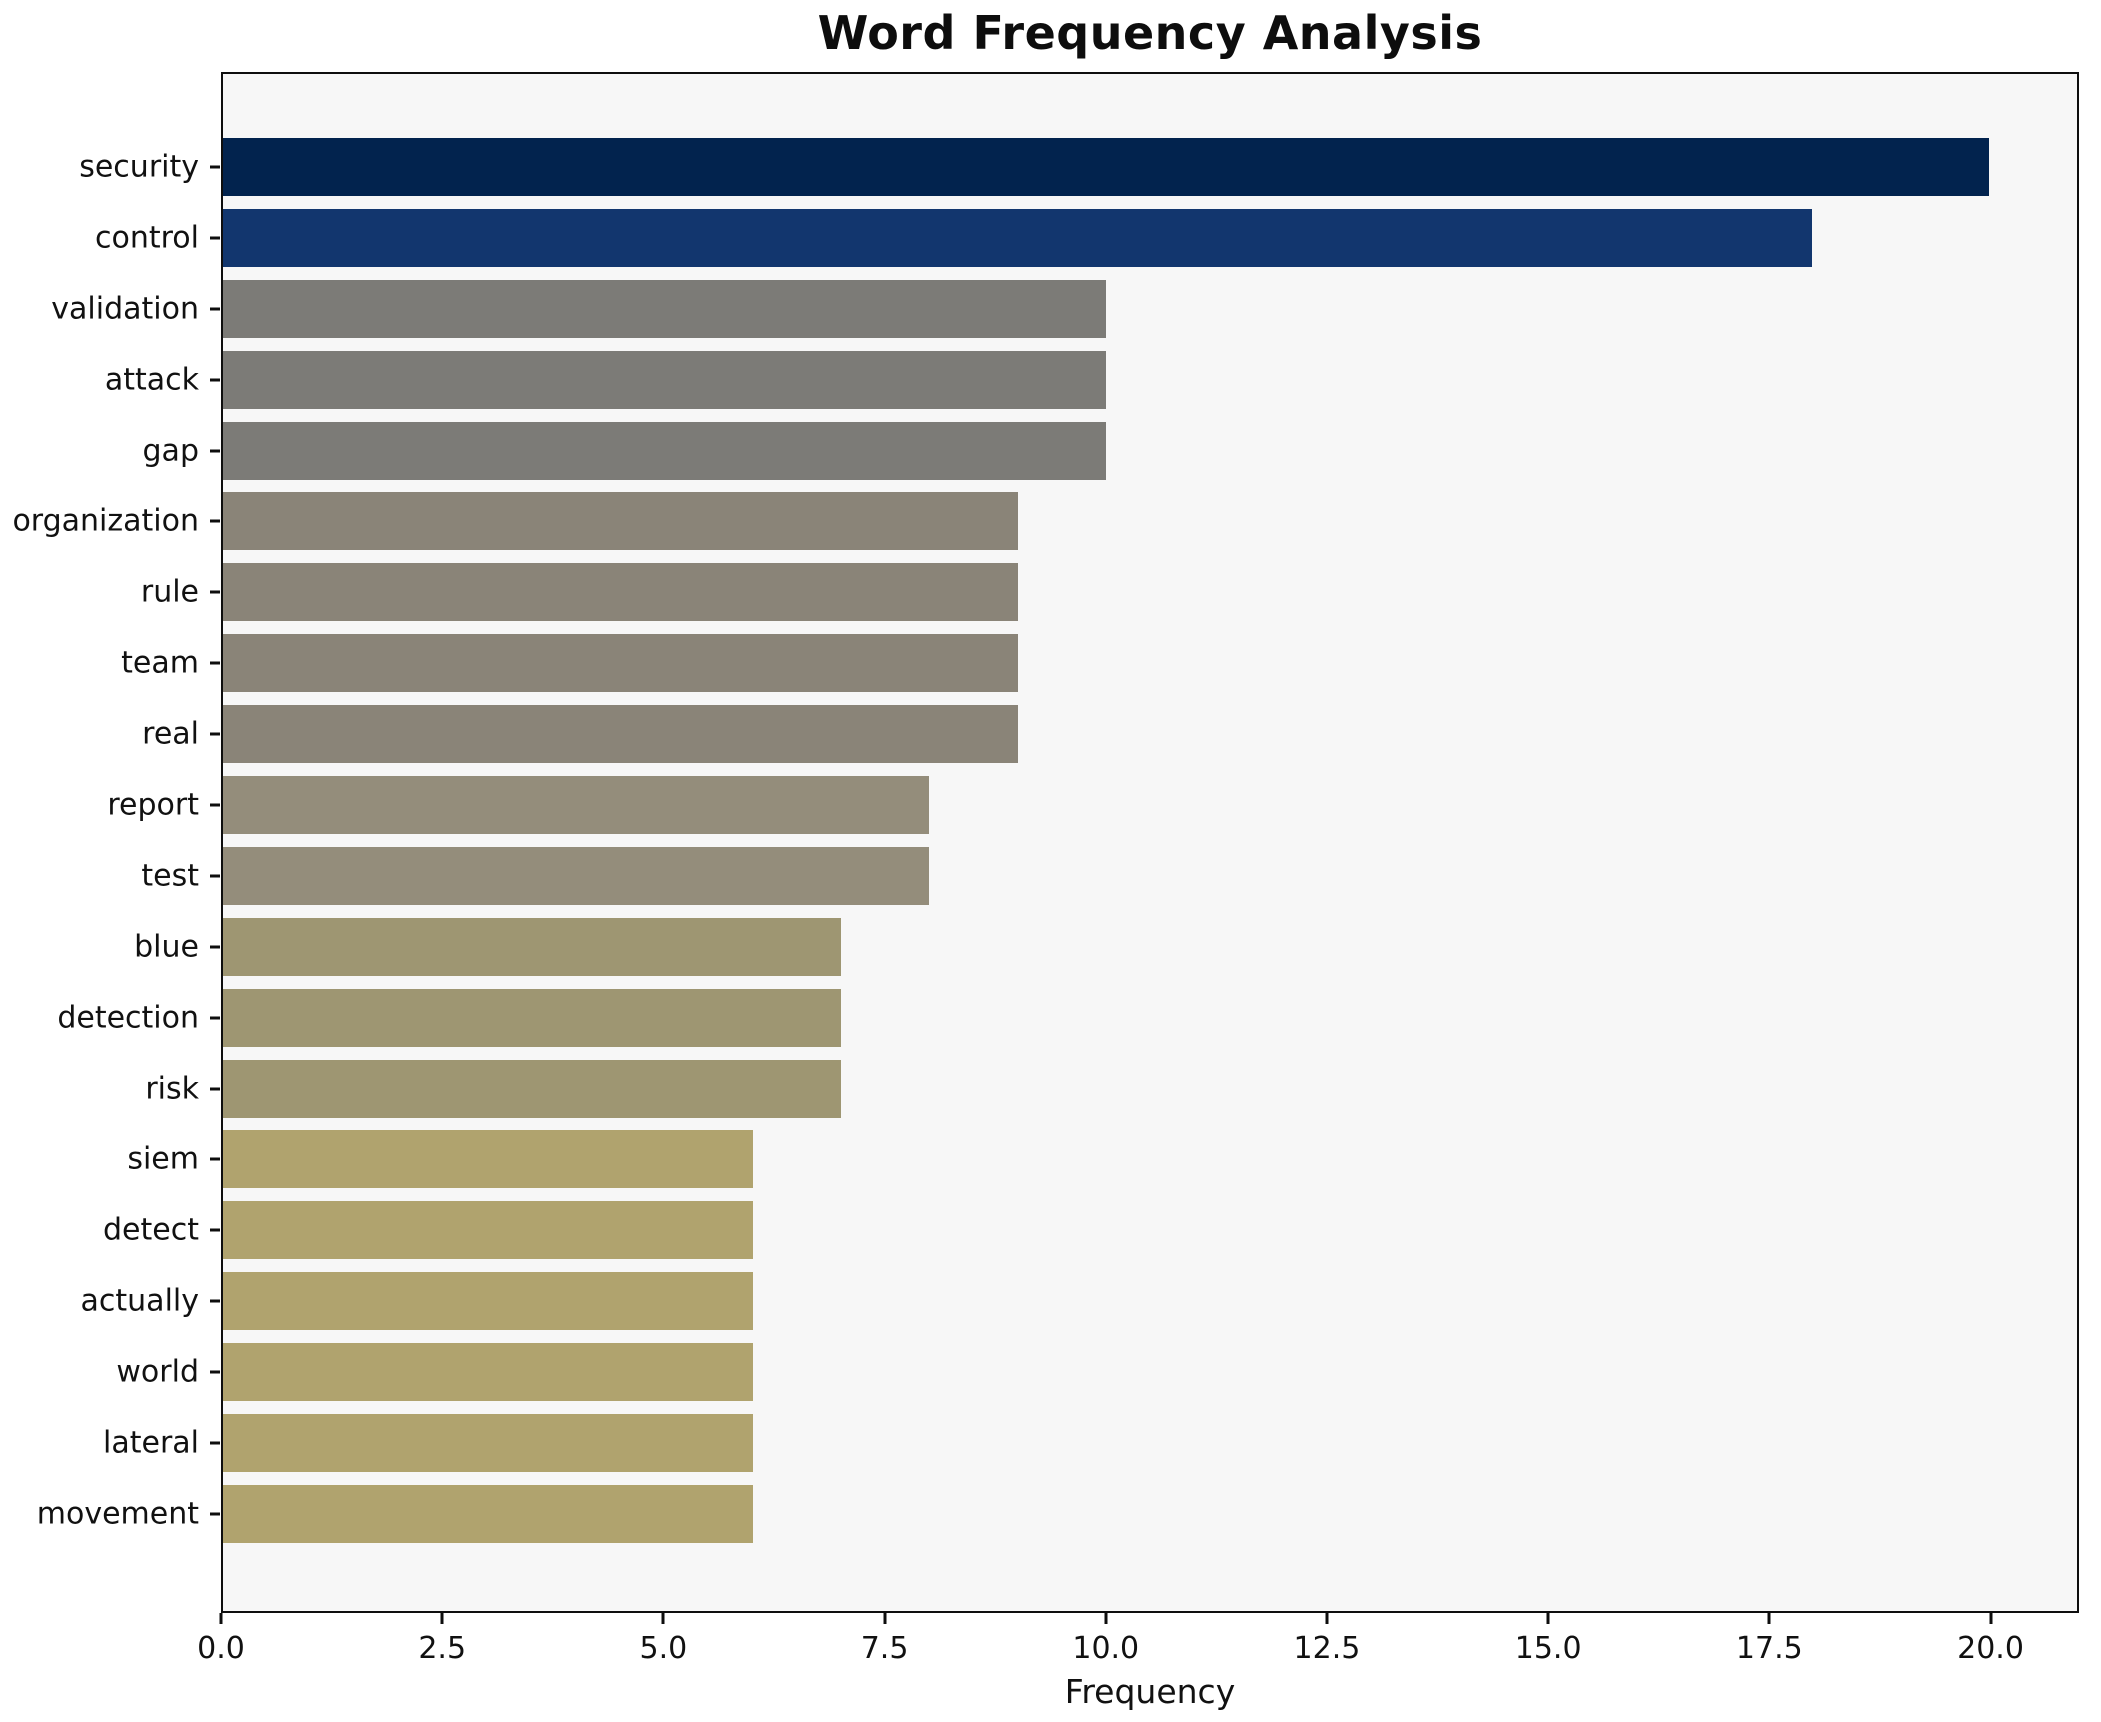  I want to click on y-tick-label: detect, so click(151, 1230).